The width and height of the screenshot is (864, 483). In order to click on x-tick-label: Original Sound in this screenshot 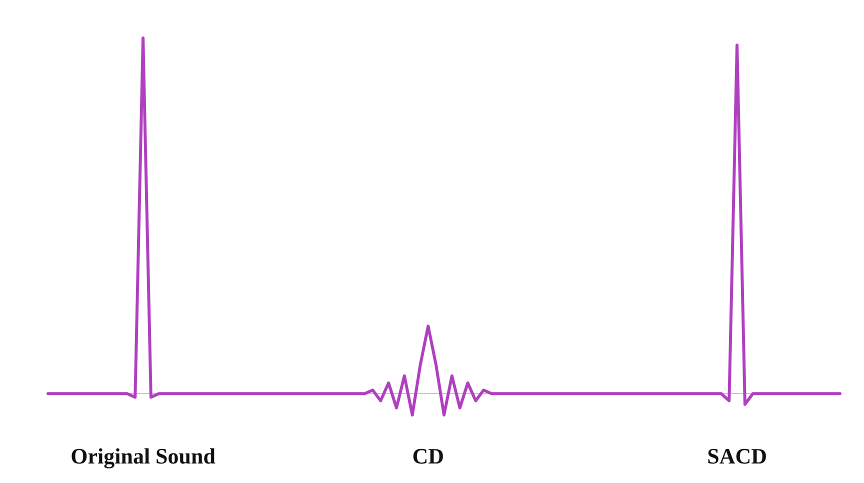, I will do `click(143, 456)`.